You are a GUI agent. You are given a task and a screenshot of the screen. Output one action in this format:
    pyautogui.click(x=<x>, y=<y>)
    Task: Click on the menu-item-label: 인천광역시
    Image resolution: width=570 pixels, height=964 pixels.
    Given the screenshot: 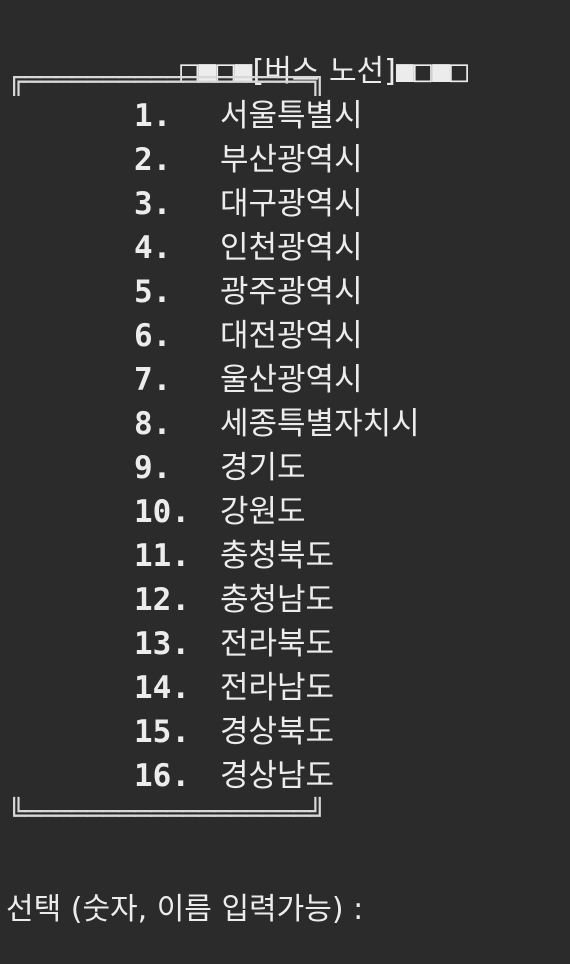 What is the action you would take?
    pyautogui.click(x=291, y=248)
    